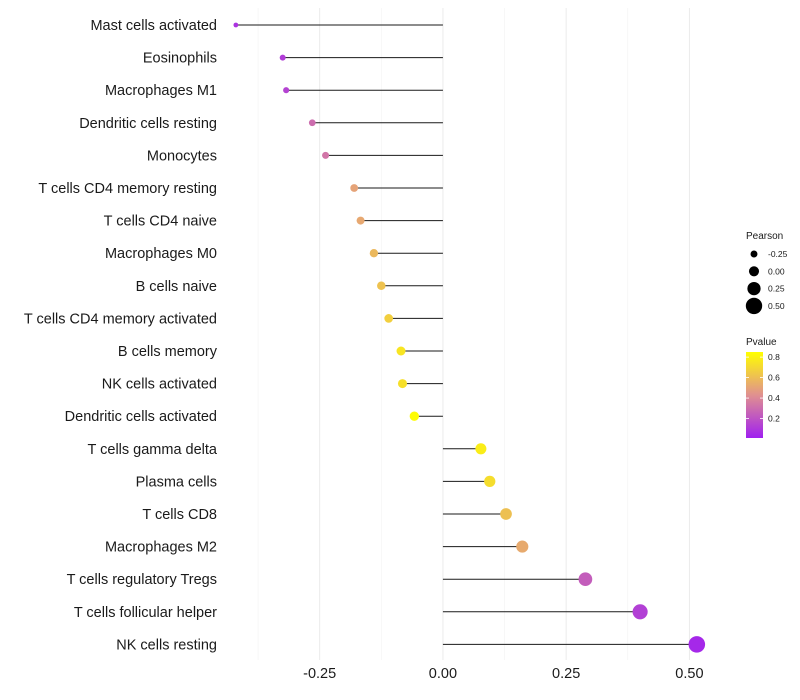 The height and width of the screenshot is (700, 800). I want to click on category-label: T cells CD4 naive, so click(160, 222).